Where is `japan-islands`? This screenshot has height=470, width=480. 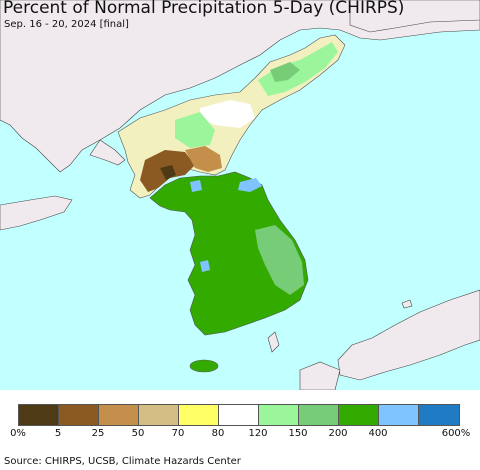 japan-islands is located at coordinates (407, 304).